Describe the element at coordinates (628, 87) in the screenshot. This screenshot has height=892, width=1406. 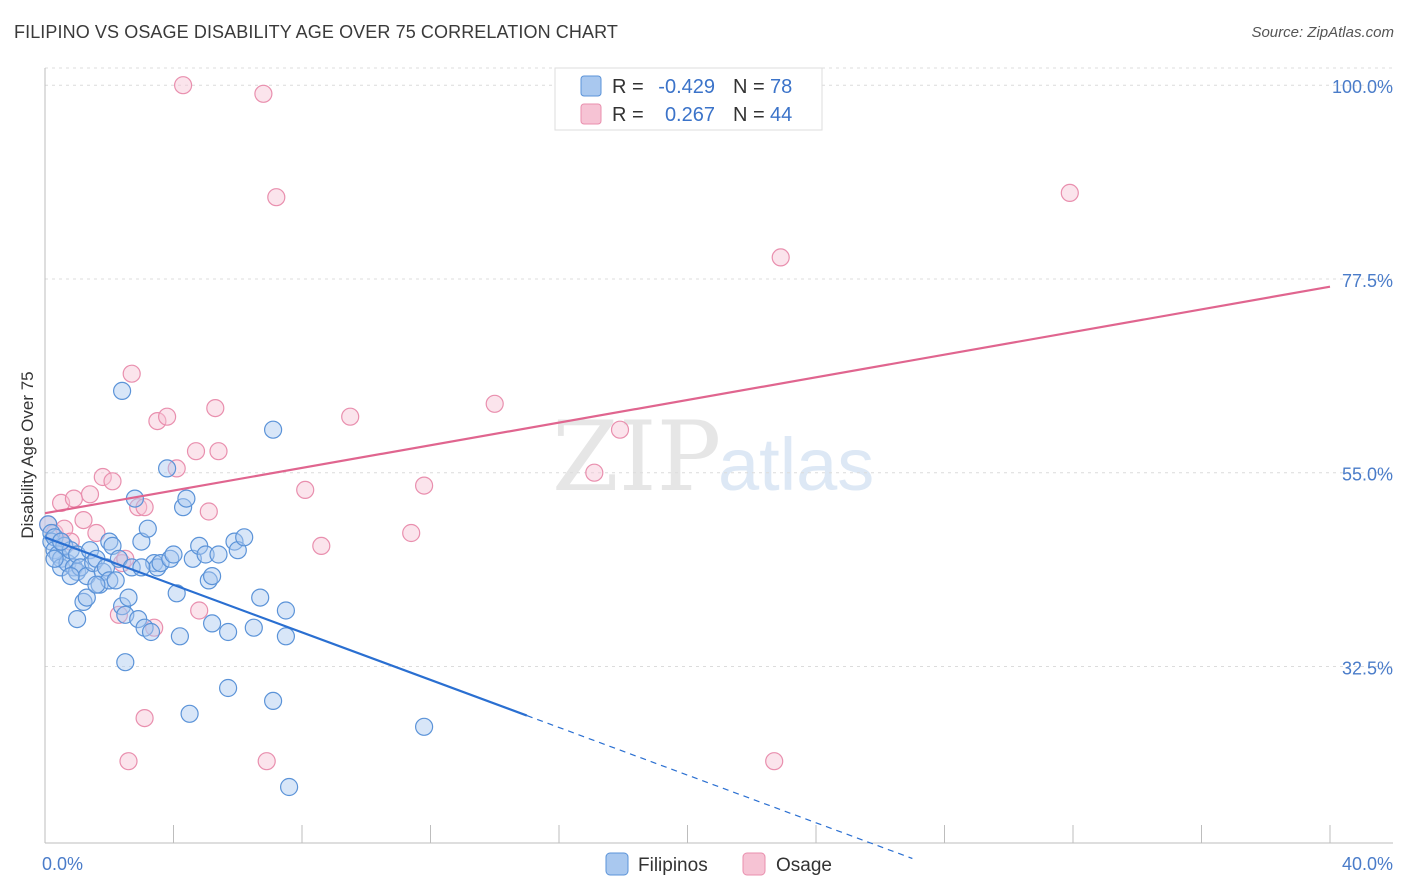
I see `legend-r-label-filipinos: R =` at that location.